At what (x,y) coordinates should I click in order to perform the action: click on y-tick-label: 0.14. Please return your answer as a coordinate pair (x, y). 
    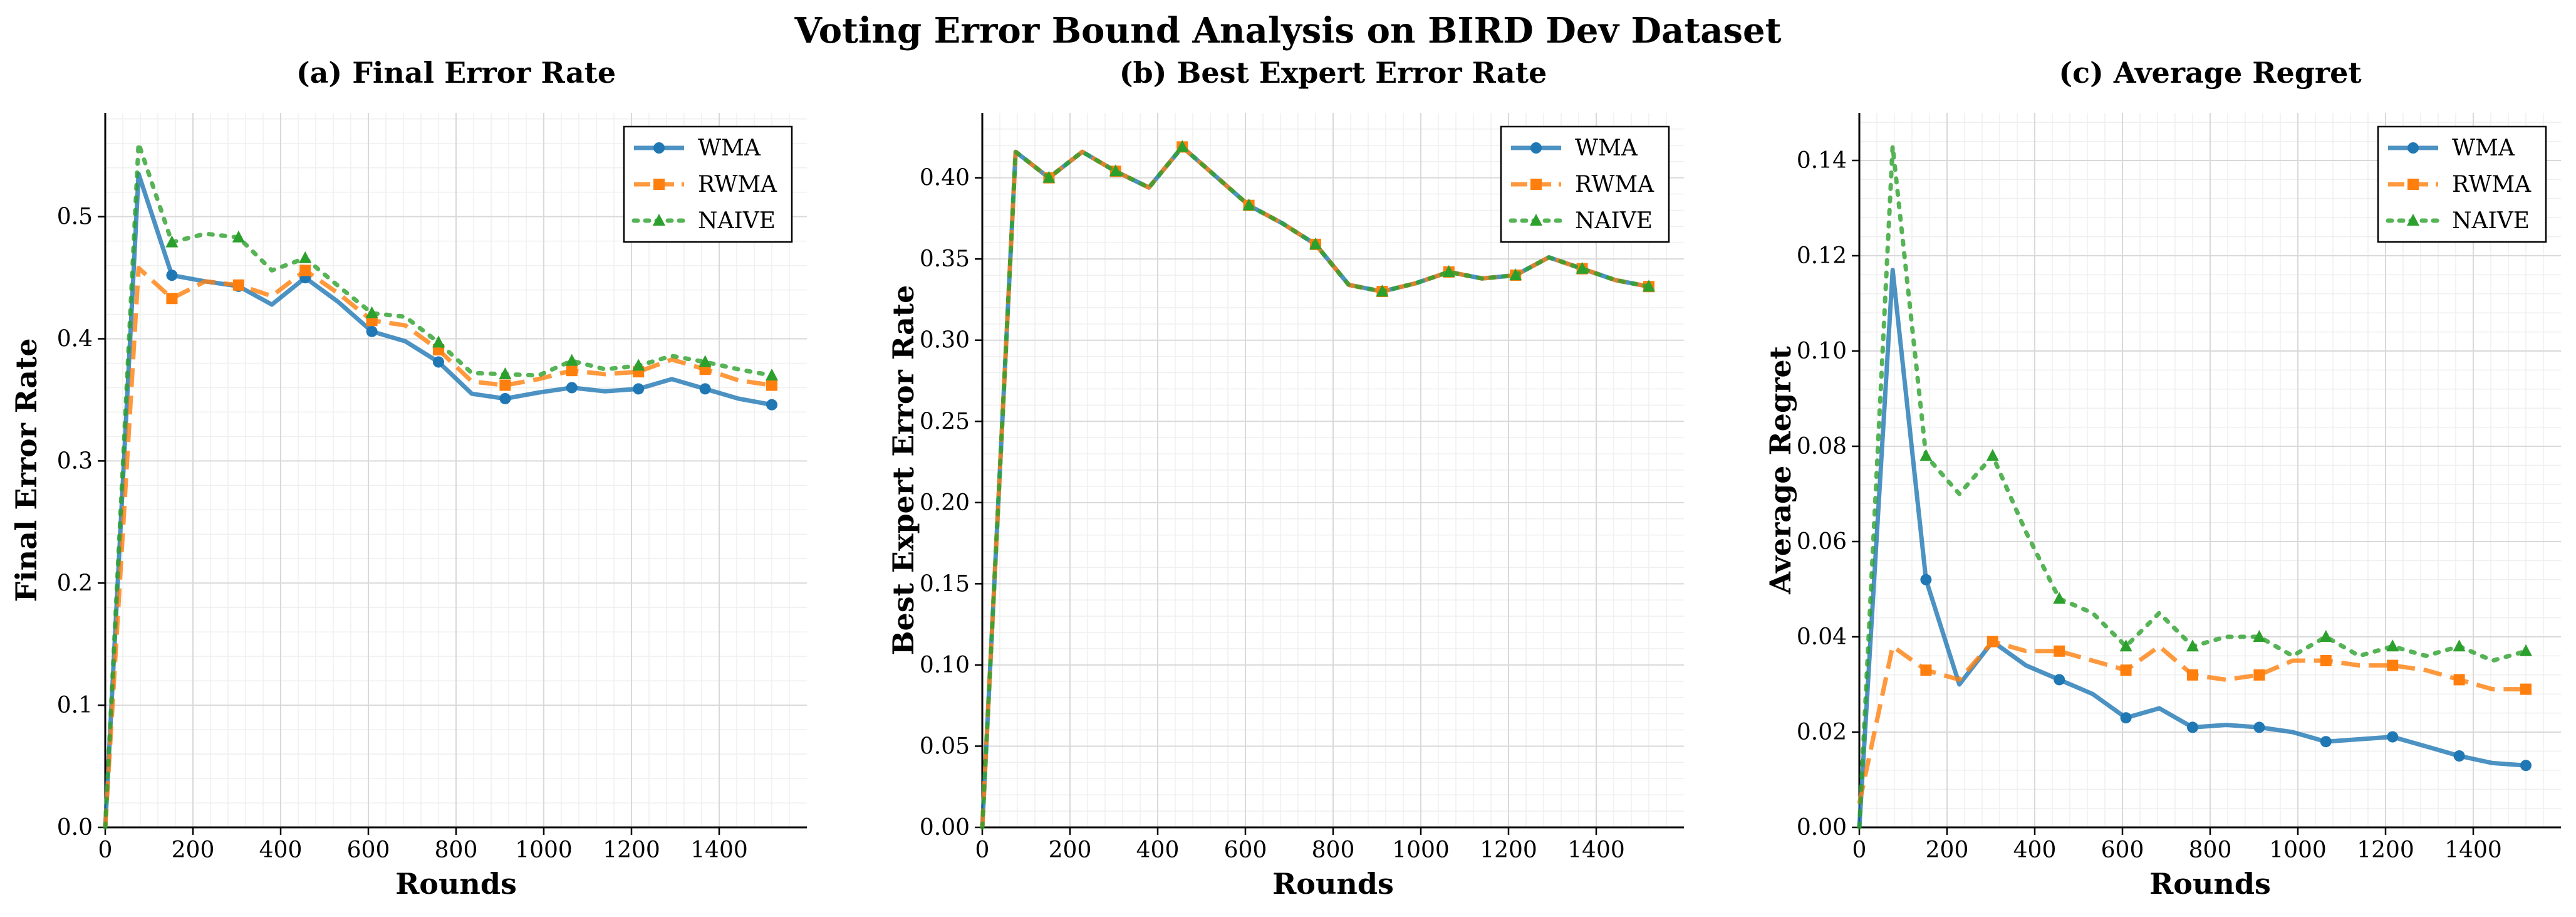
    Looking at the image, I should click on (1822, 161).